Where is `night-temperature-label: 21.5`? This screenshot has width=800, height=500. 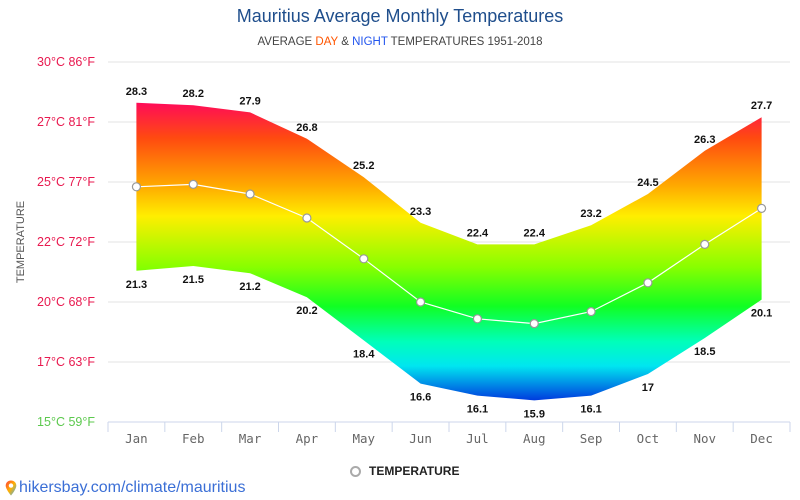
night-temperature-label: 21.5 is located at coordinates (193, 280).